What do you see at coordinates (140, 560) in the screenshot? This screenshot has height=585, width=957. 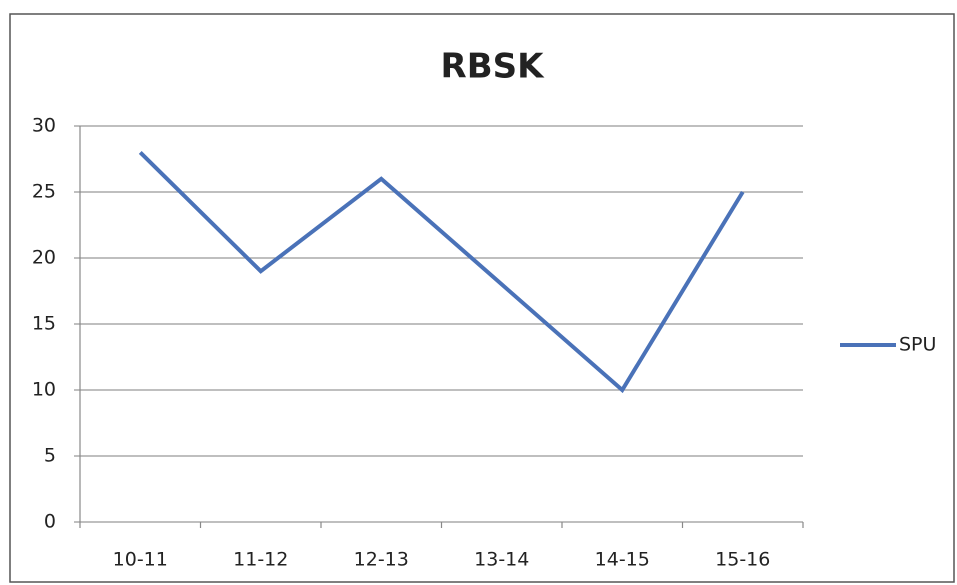 I see `x-tick-label: 10-11` at bounding box center [140, 560].